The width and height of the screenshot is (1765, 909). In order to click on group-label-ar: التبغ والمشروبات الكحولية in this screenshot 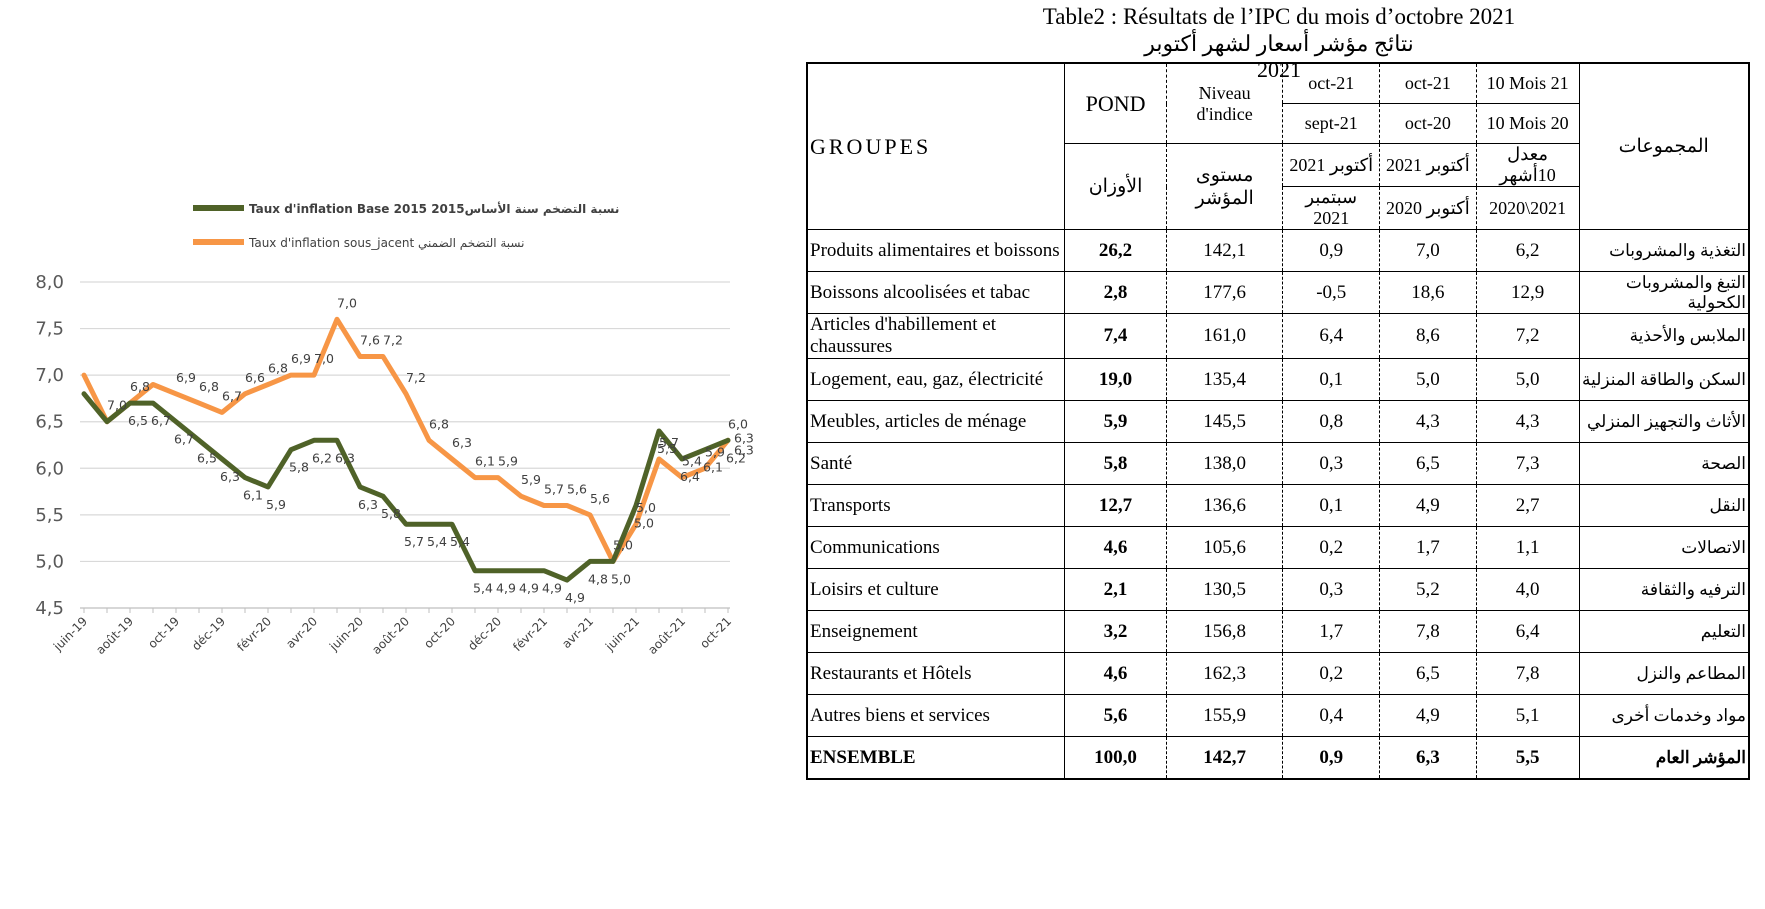, I will do `click(1664, 292)`.